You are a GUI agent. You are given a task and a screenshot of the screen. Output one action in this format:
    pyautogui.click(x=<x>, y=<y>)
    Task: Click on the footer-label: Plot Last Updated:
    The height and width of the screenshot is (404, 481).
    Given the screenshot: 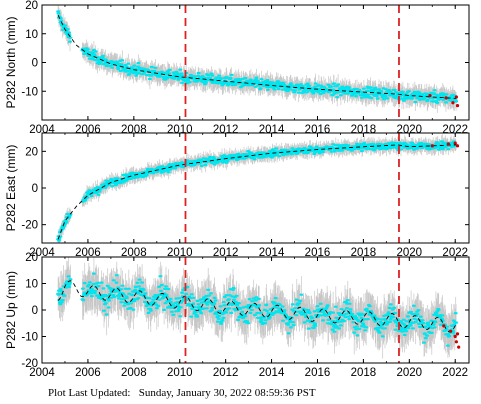 What is the action you would take?
    pyautogui.click(x=89, y=393)
    